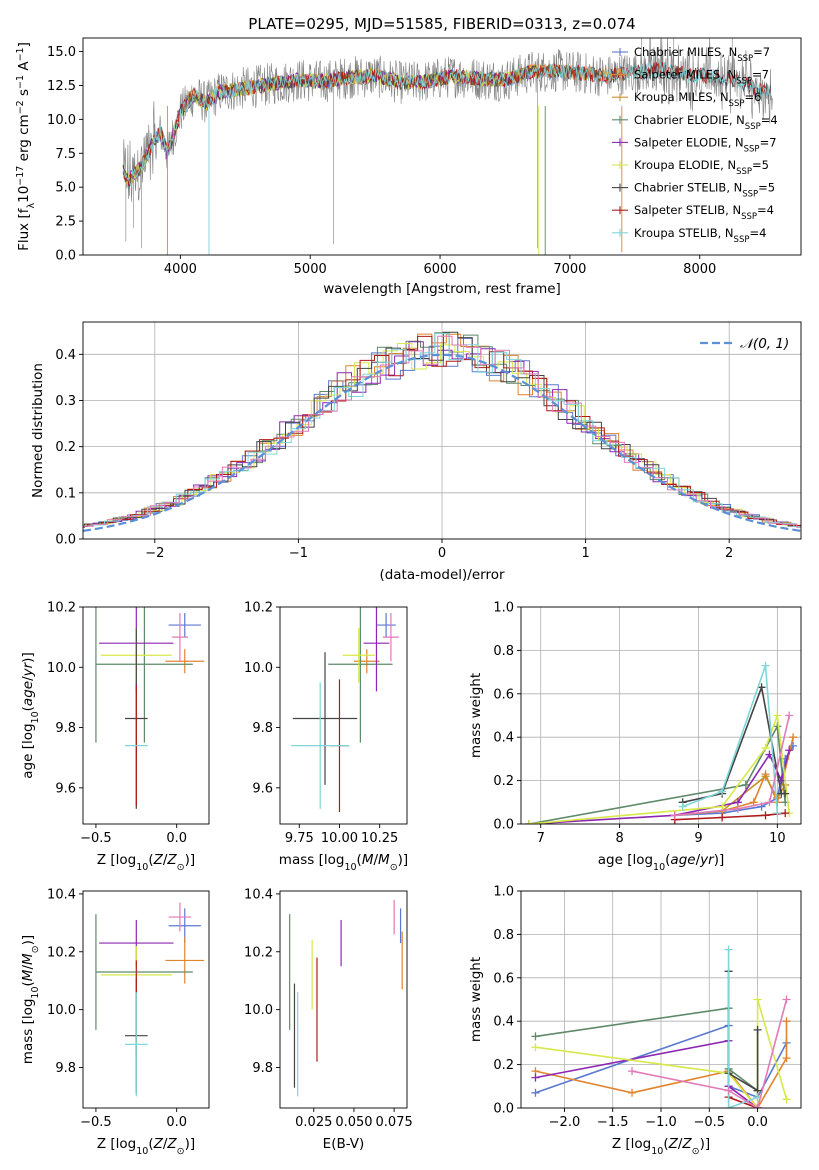 This screenshot has height=1170, width=819. Describe the element at coordinates (28, 657) in the screenshot. I see `age_vs_Z-ylabel-part: )]` at that location.